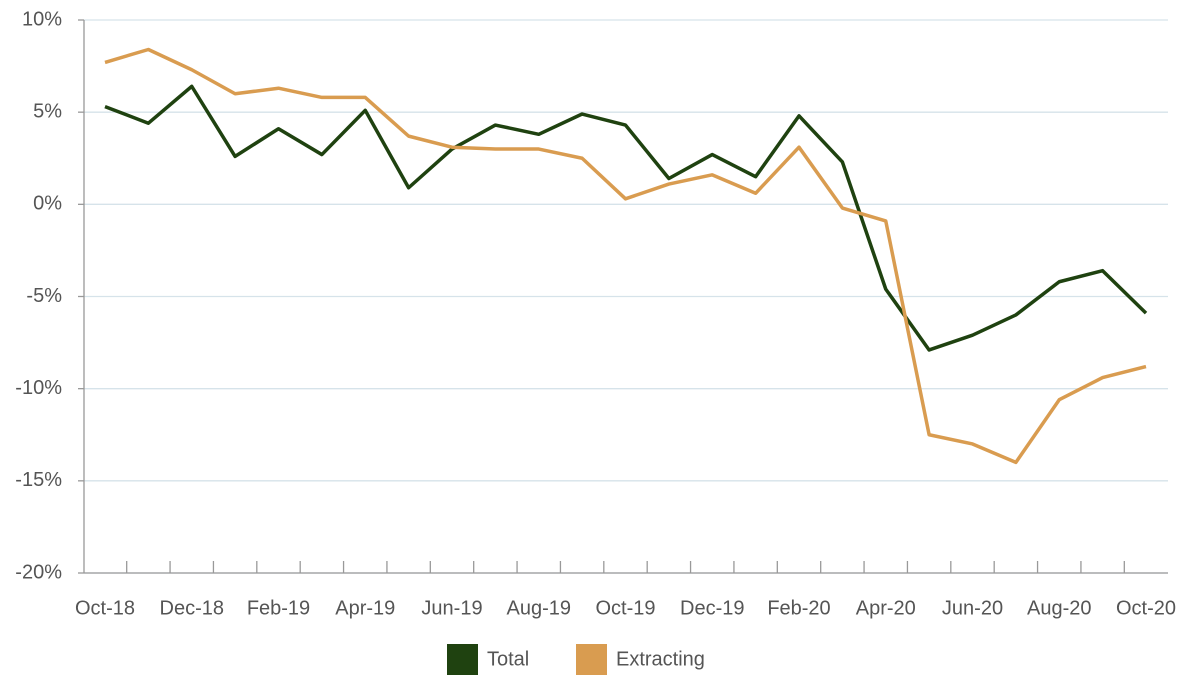  What do you see at coordinates (508, 659) in the screenshot?
I see `legend-label: Total` at bounding box center [508, 659].